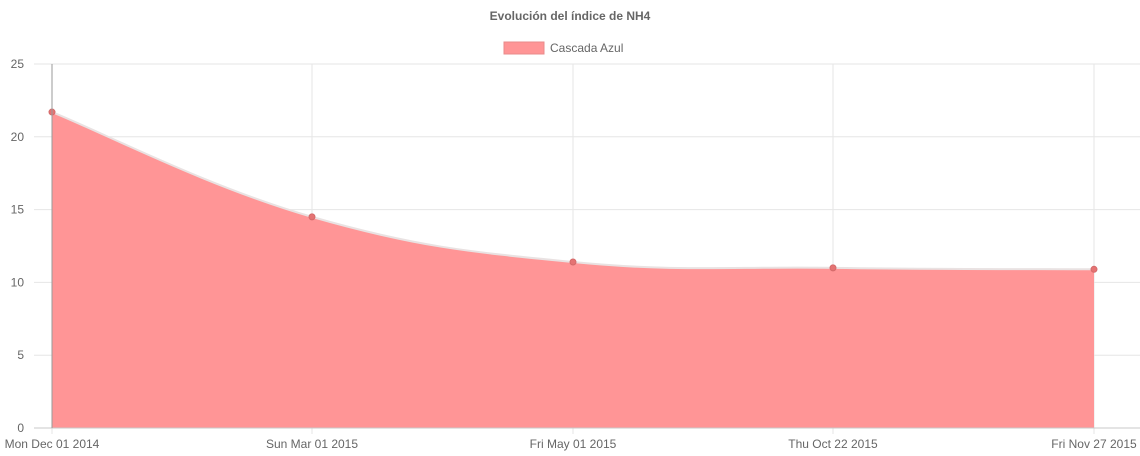 Image resolution: width=1140 pixels, height=456 pixels. I want to click on chart-title: Evolución del índice de NH4, so click(570, 16).